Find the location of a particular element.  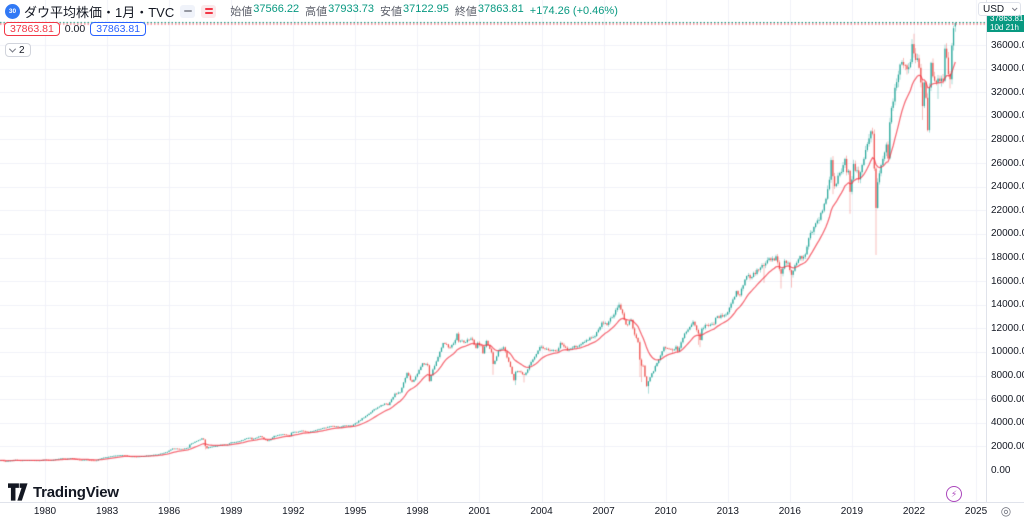

ma-indicator-icon is located at coordinates (209, 11).